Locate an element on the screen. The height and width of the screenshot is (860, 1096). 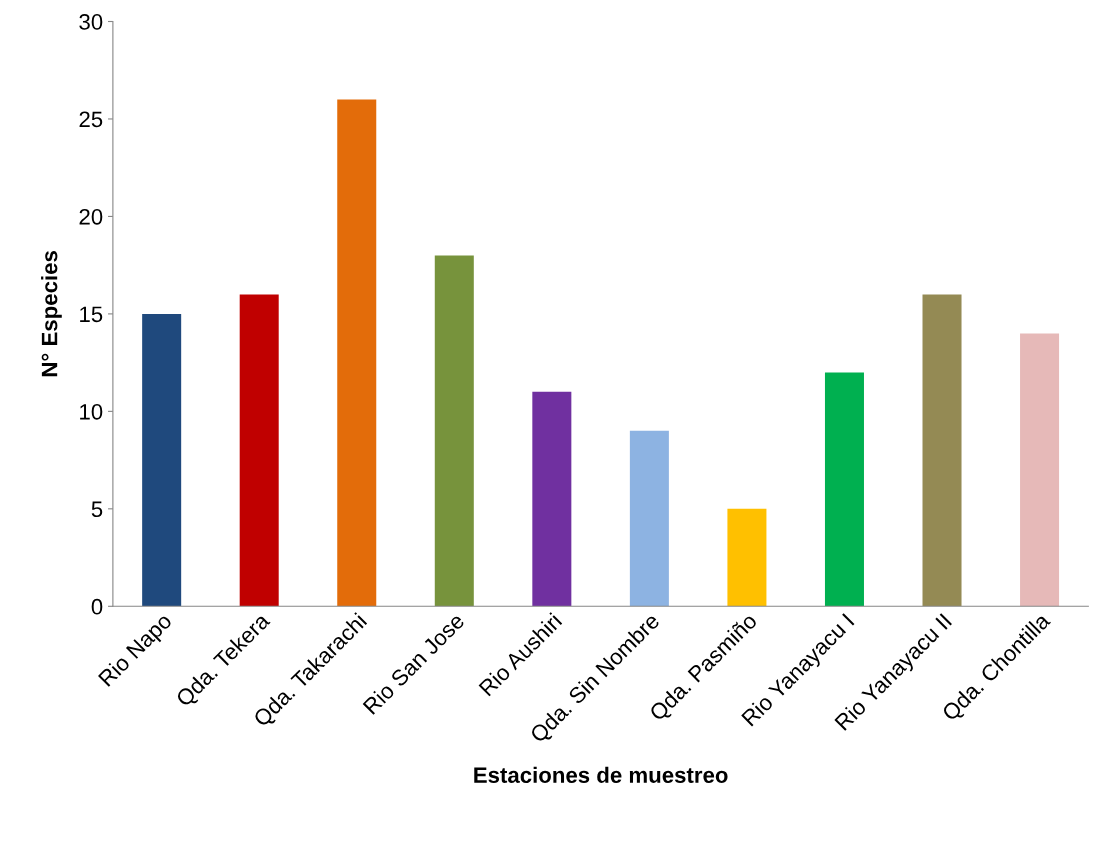
y-tick-label: 25 is located at coordinates (91, 119).